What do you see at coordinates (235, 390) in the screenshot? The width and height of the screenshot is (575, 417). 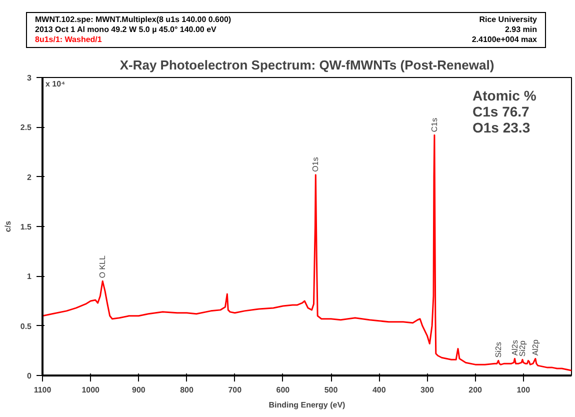 I see `x-tick-label: 700` at bounding box center [235, 390].